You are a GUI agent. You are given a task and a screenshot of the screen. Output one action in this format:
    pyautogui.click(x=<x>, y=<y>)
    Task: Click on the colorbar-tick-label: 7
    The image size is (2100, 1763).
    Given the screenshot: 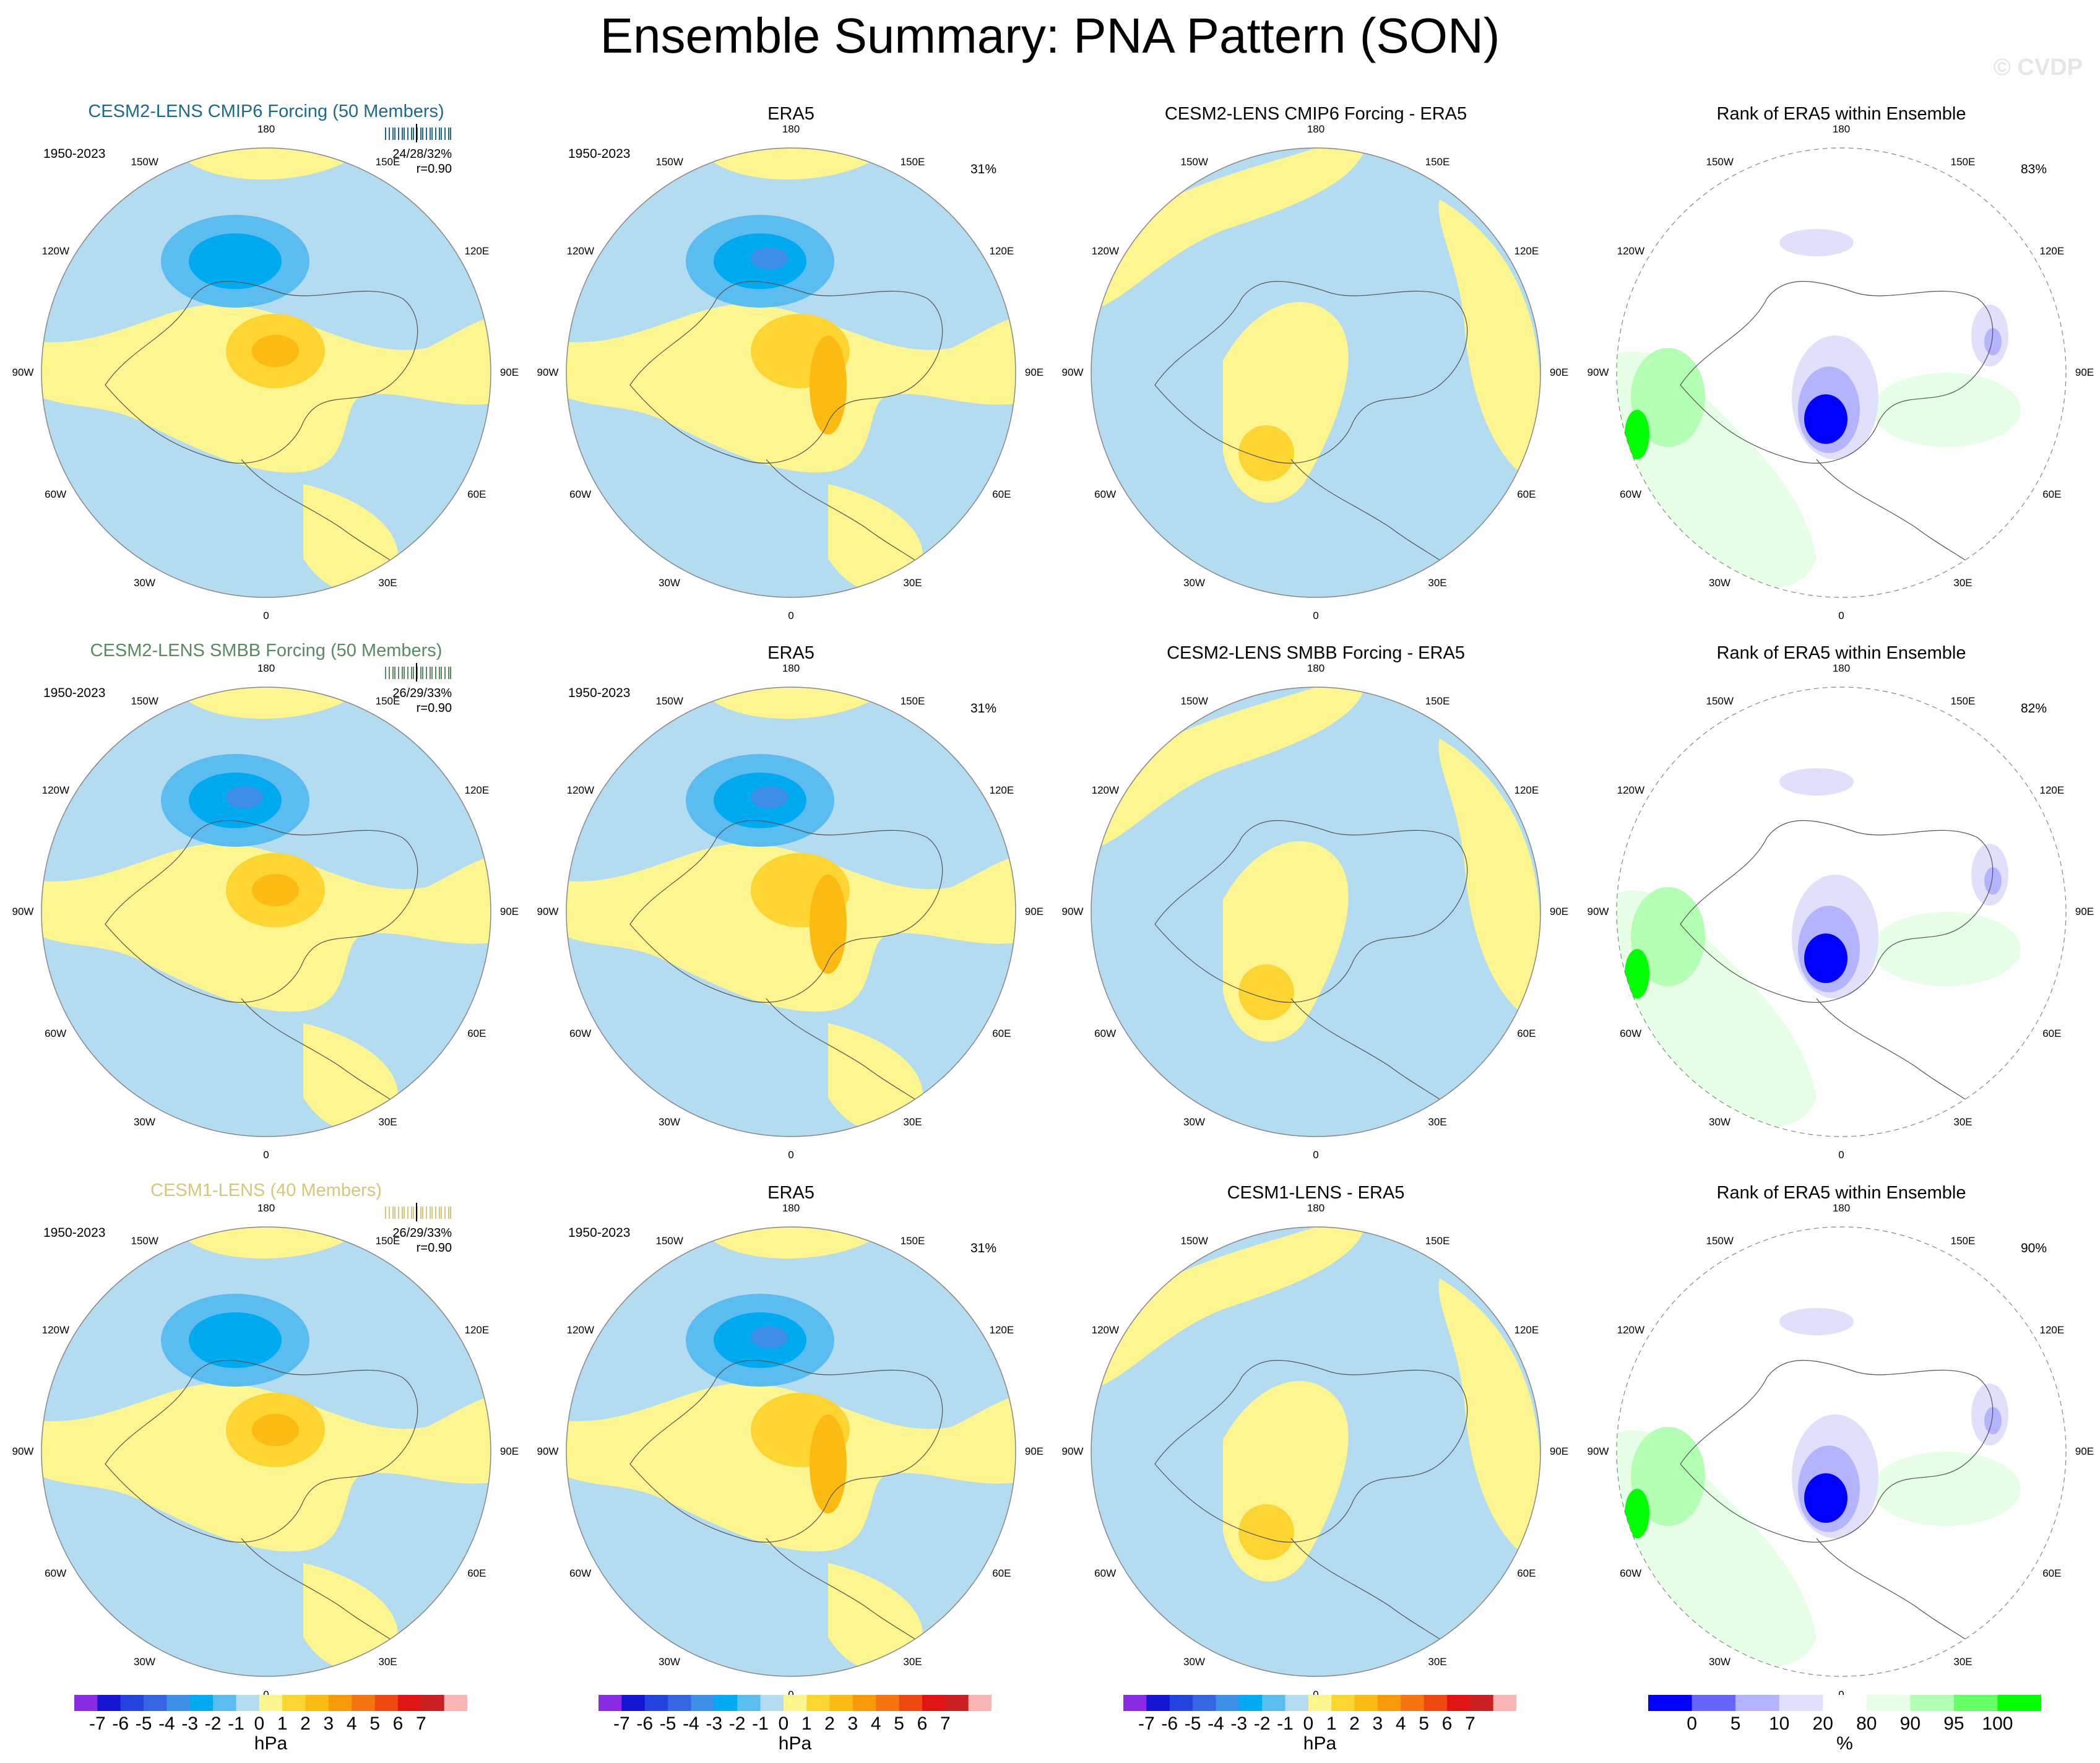 What is the action you would take?
    pyautogui.click(x=945, y=1723)
    